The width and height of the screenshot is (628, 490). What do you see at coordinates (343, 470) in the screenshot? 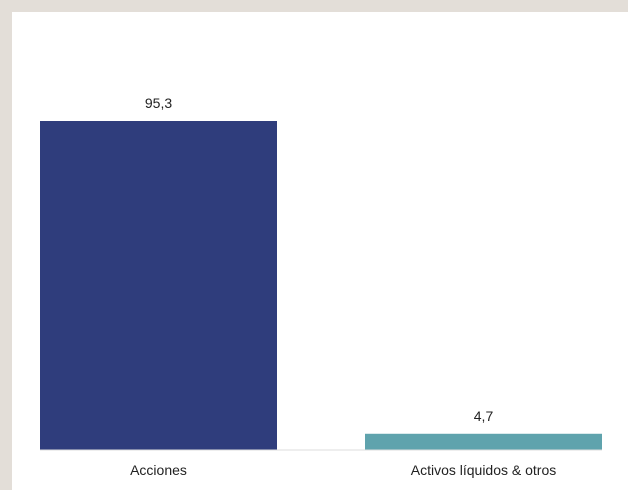
I see `x-tick-labels-layer: Acciones Activos líquidos & otros` at bounding box center [343, 470].